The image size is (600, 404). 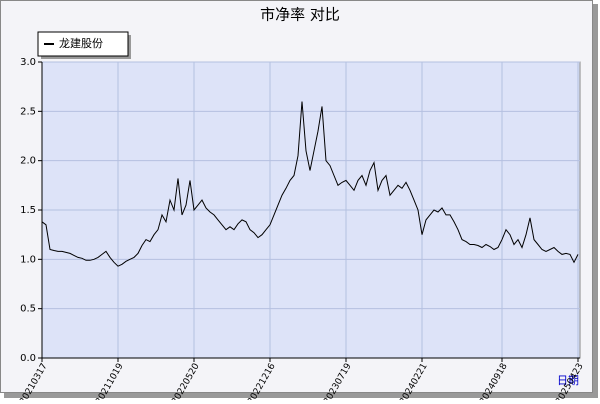 I want to click on legend-label: 龙建股份, so click(x=81, y=43).